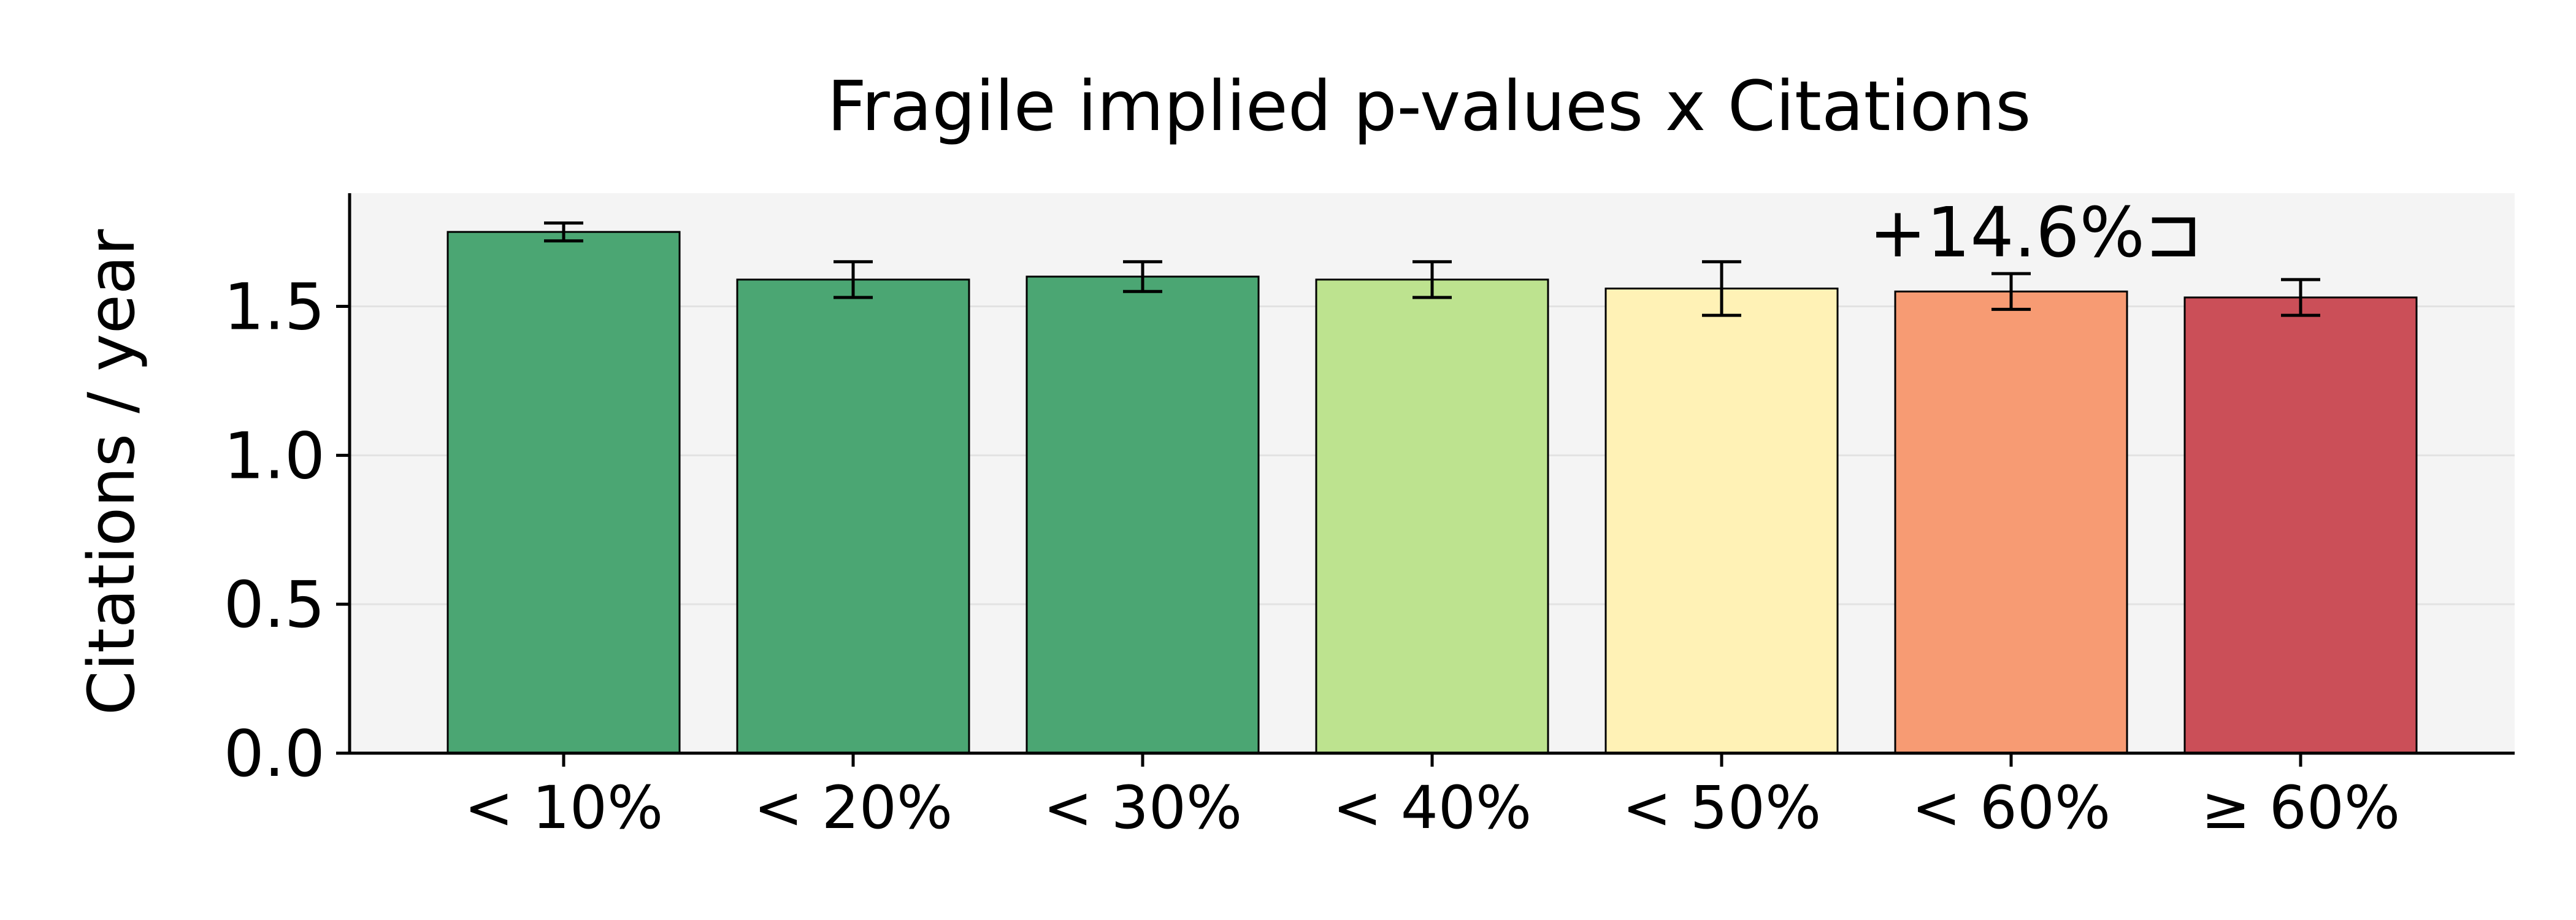 This screenshot has height=920, width=2576. Describe the element at coordinates (1432, 807) in the screenshot. I see `x-tick-label: < 40%` at that location.